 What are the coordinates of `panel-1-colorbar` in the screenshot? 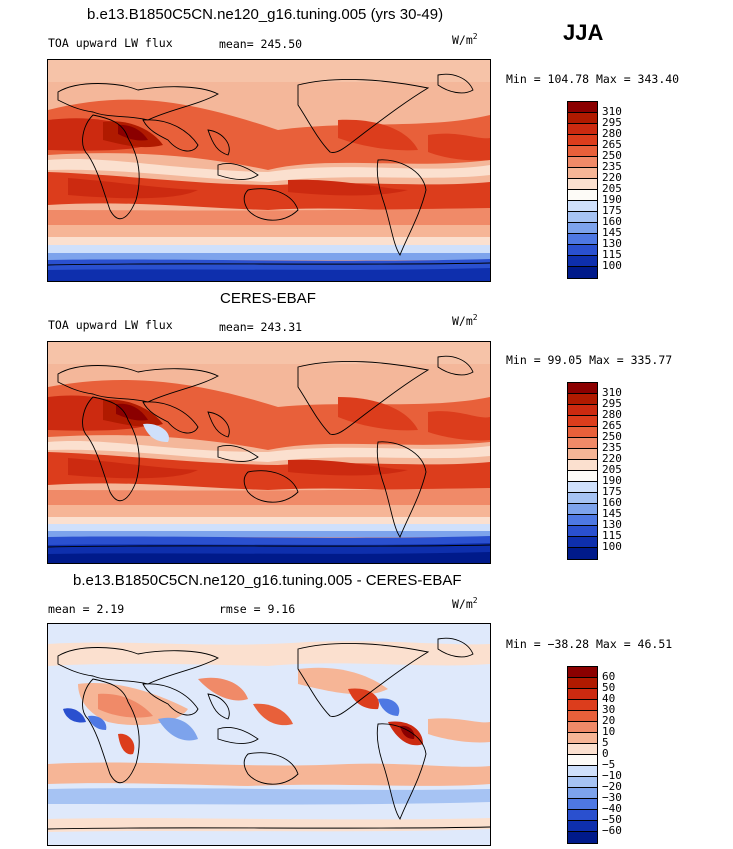 It's located at (582, 190).